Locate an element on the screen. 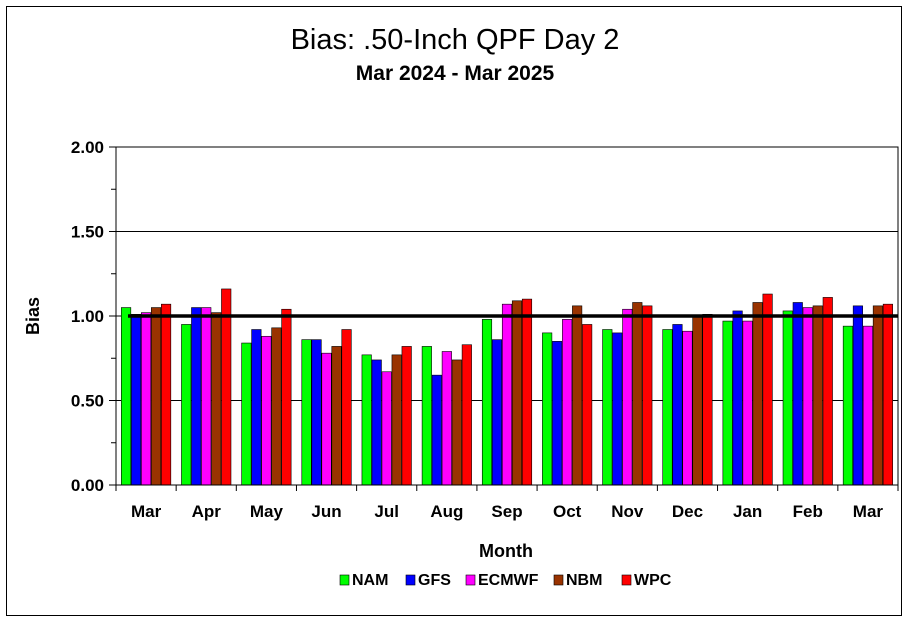 The width and height of the screenshot is (910, 622). chart-title: Bias: .50-Inch QPF Day 2 is located at coordinates (455, 40).